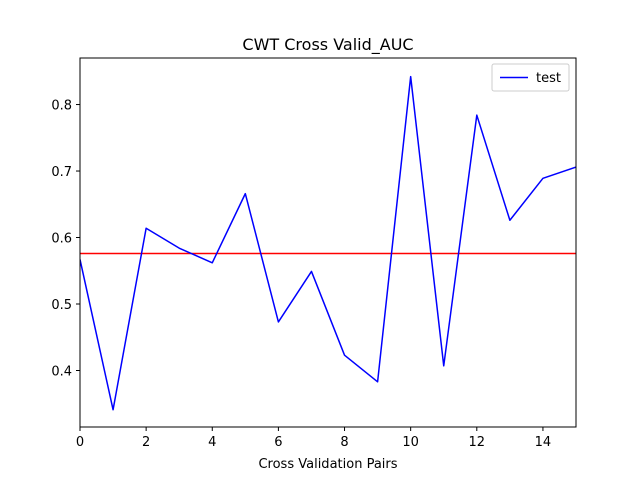 Image resolution: width=640 pixels, height=480 pixels. What do you see at coordinates (212, 442) in the screenshot?
I see `x-tick-label: 4` at bounding box center [212, 442].